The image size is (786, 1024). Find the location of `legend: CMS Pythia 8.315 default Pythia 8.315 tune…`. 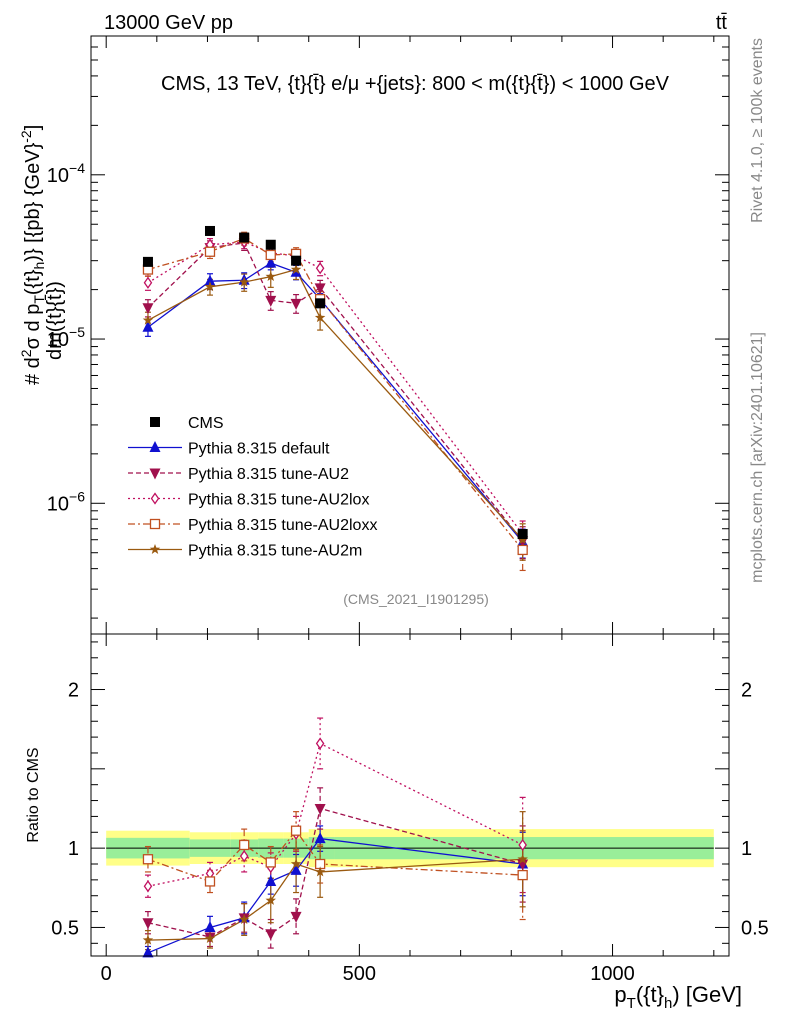

legend: CMS Pythia 8.315 default Pythia 8.315 tune… is located at coordinates (252, 487).